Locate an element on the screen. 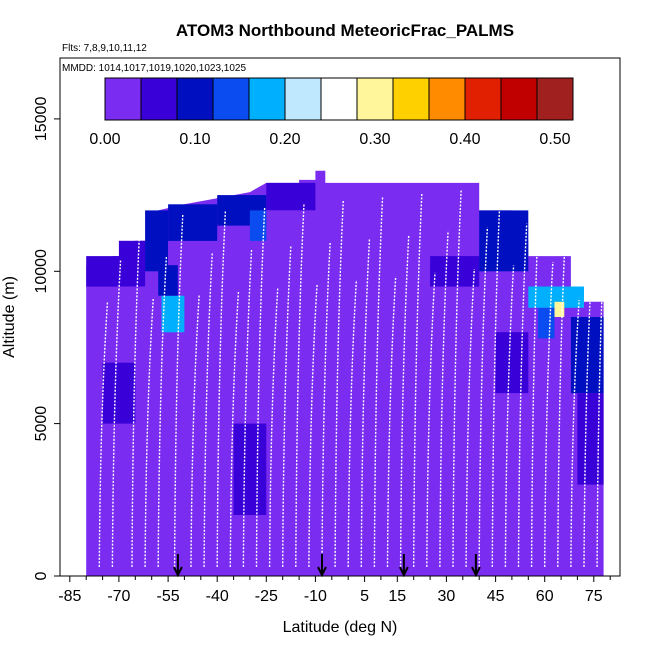 Image resolution: width=650 pixels, height=650 pixels. y-tick-label: 10000 is located at coordinates (41, 271).